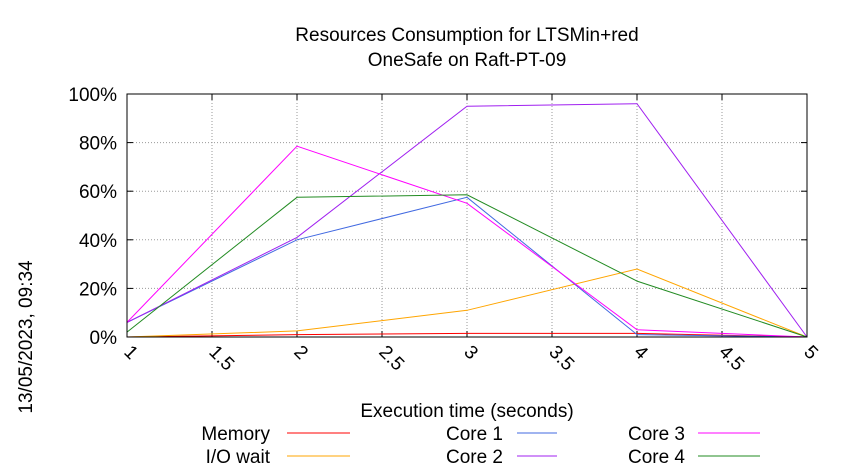 The image size is (850, 475). I want to click on series-line-memory, so click(467, 335).